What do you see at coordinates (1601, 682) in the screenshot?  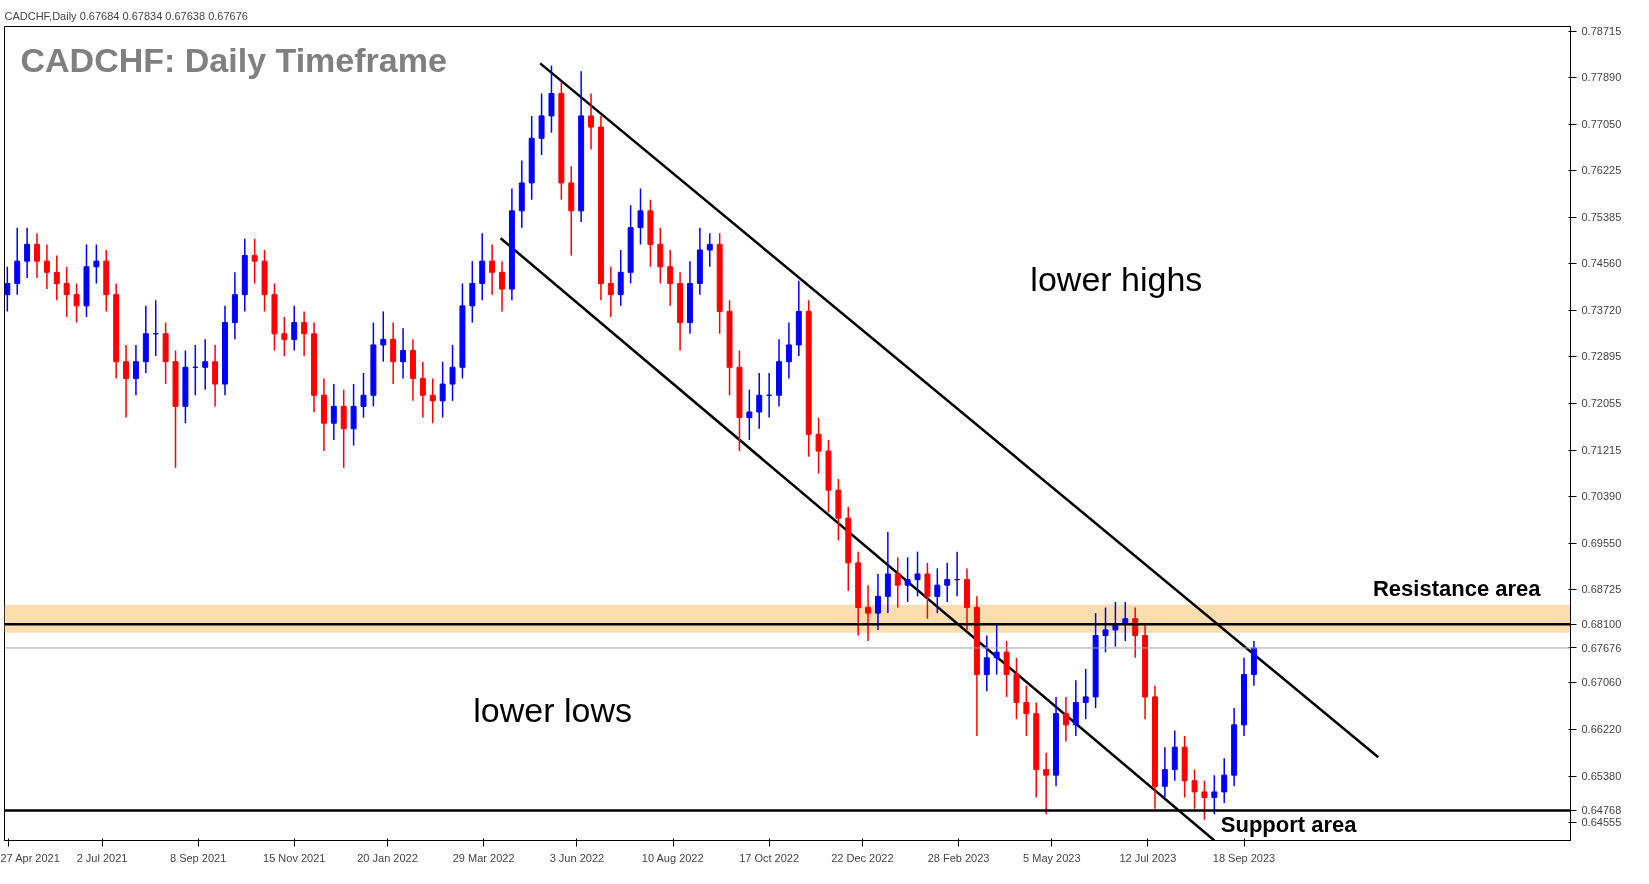 I see `y-tick-label: 0.67060` at bounding box center [1601, 682].